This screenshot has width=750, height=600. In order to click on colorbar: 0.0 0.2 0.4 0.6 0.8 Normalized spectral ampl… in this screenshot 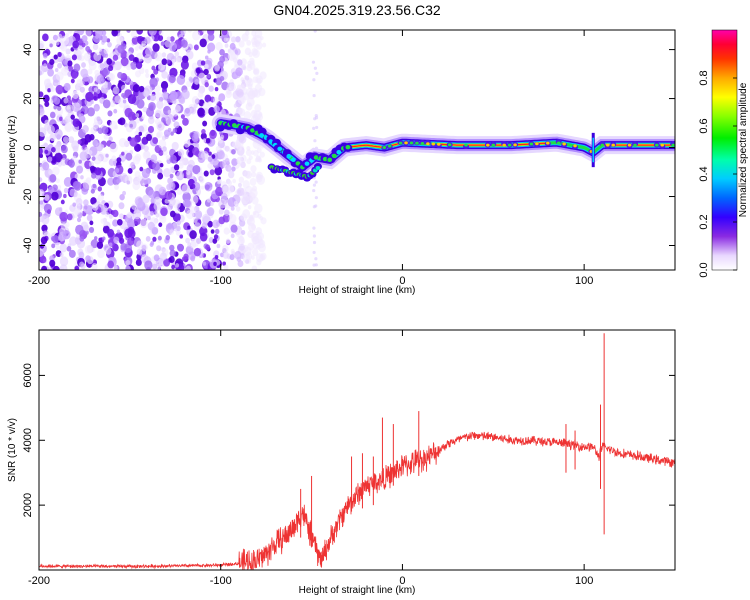, I will do `click(723, 153)`.